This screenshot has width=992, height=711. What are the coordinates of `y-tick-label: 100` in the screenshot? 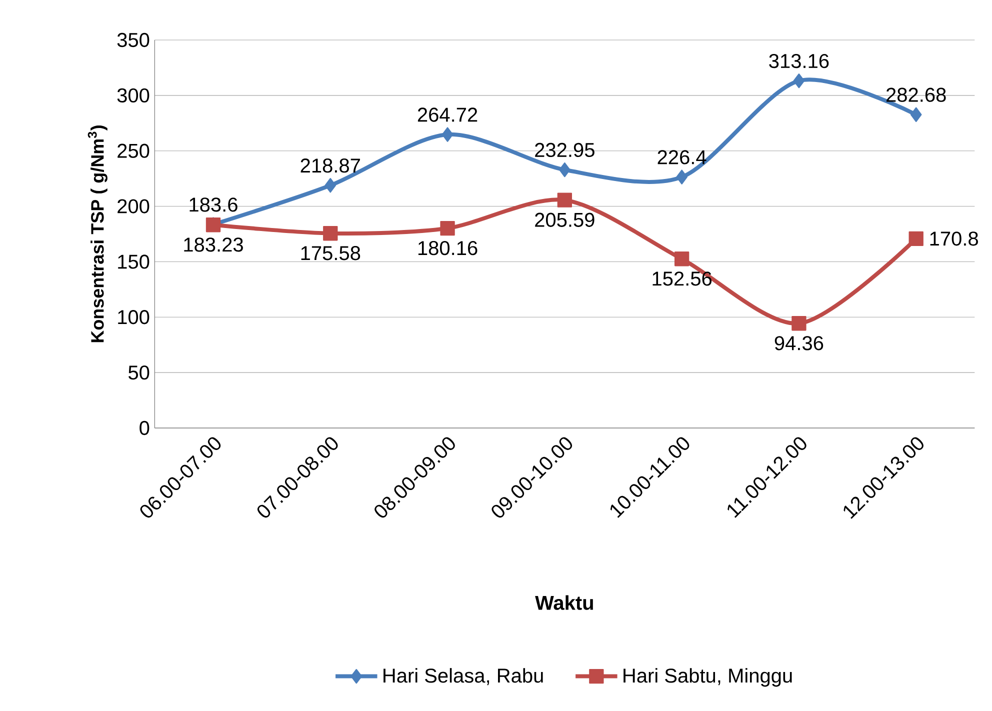 It's located at (134, 317).